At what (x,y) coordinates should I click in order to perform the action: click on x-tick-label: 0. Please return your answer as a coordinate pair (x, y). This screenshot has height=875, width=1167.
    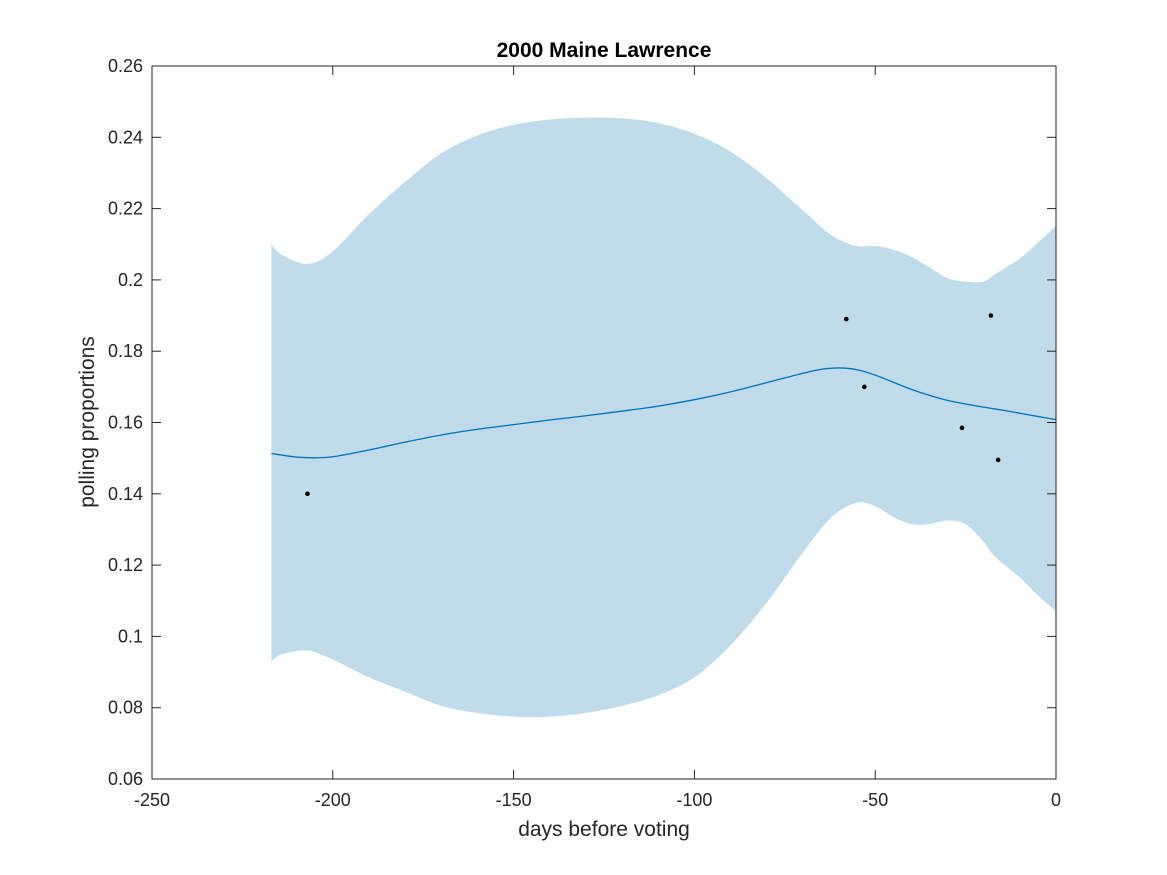
    Looking at the image, I should click on (1056, 800).